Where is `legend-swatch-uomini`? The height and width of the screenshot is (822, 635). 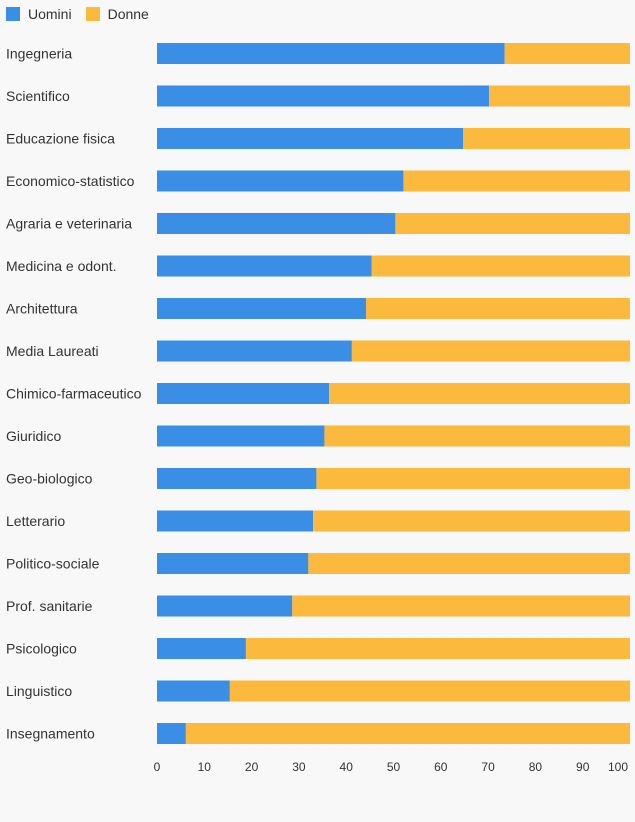
legend-swatch-uomini is located at coordinates (13, 14).